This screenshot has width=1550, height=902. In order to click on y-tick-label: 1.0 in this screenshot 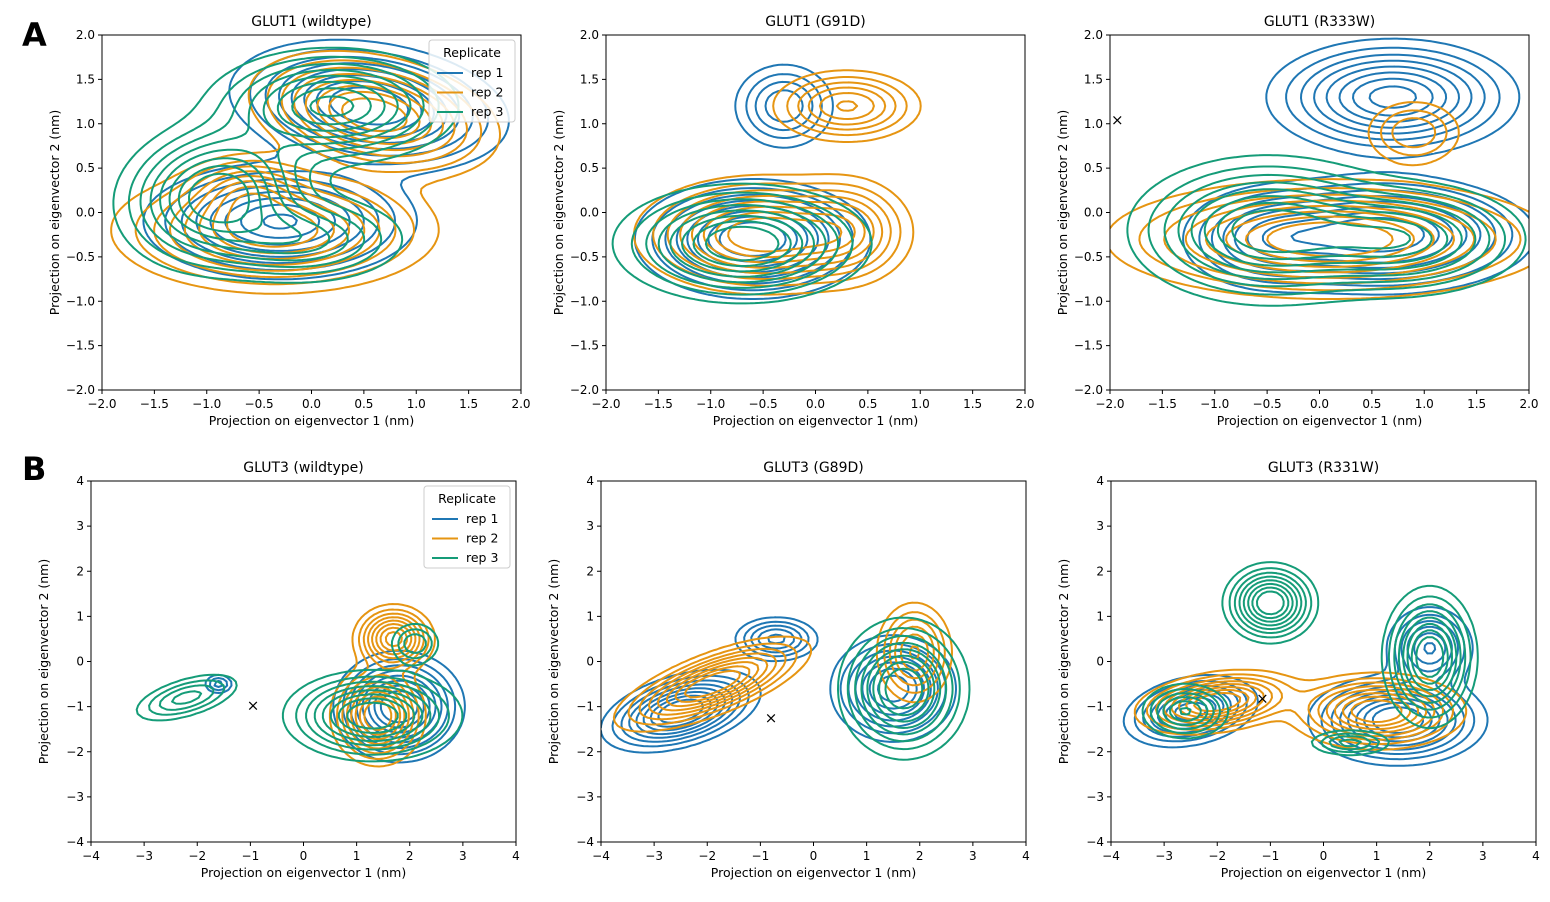, I will do `click(1093, 124)`.